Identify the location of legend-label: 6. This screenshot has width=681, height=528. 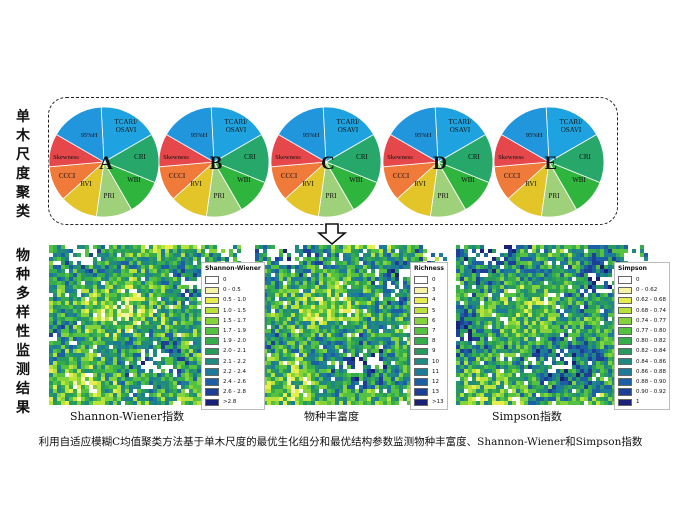
(434, 320).